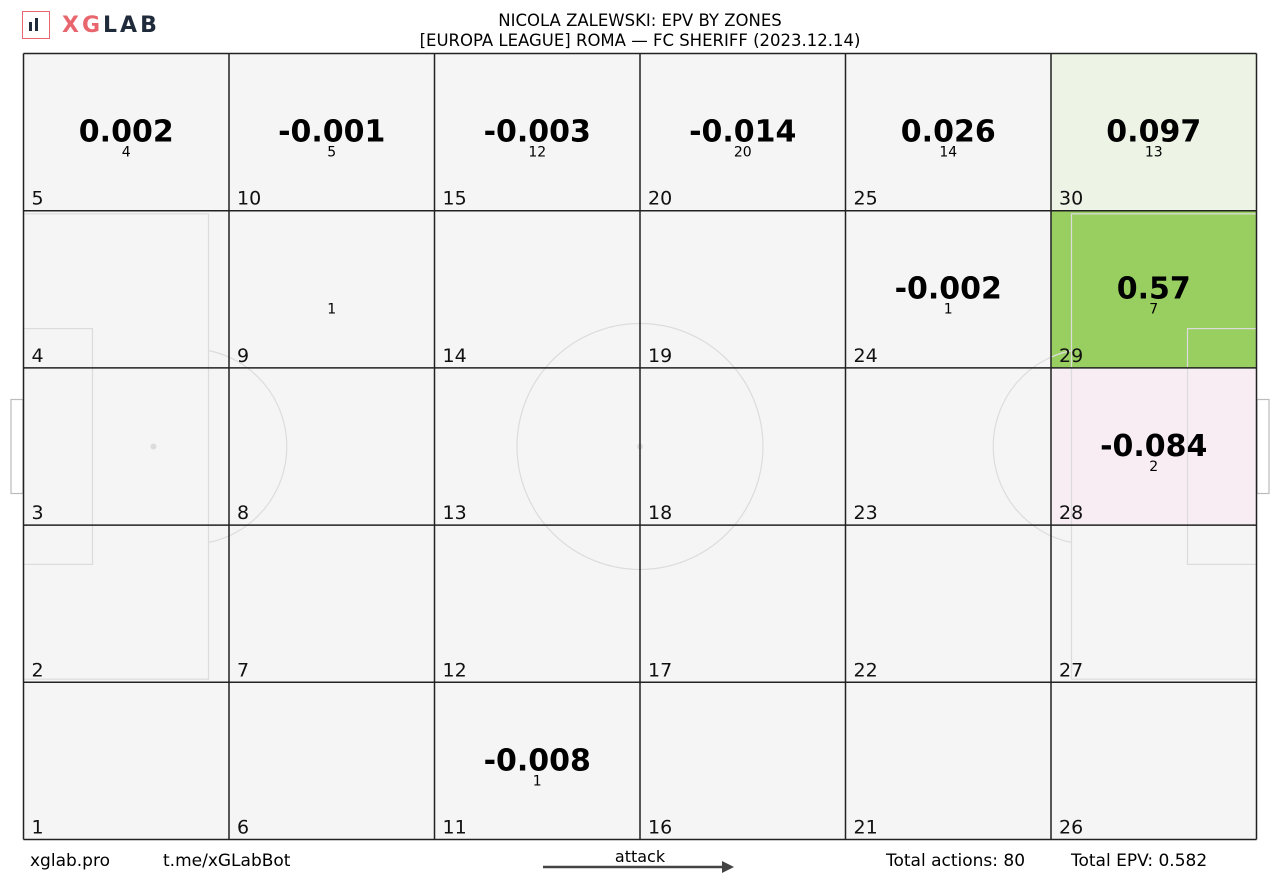 This screenshot has width=1280, height=883. Describe the element at coordinates (866, 356) in the screenshot. I see `zone-number-label: 24` at that location.